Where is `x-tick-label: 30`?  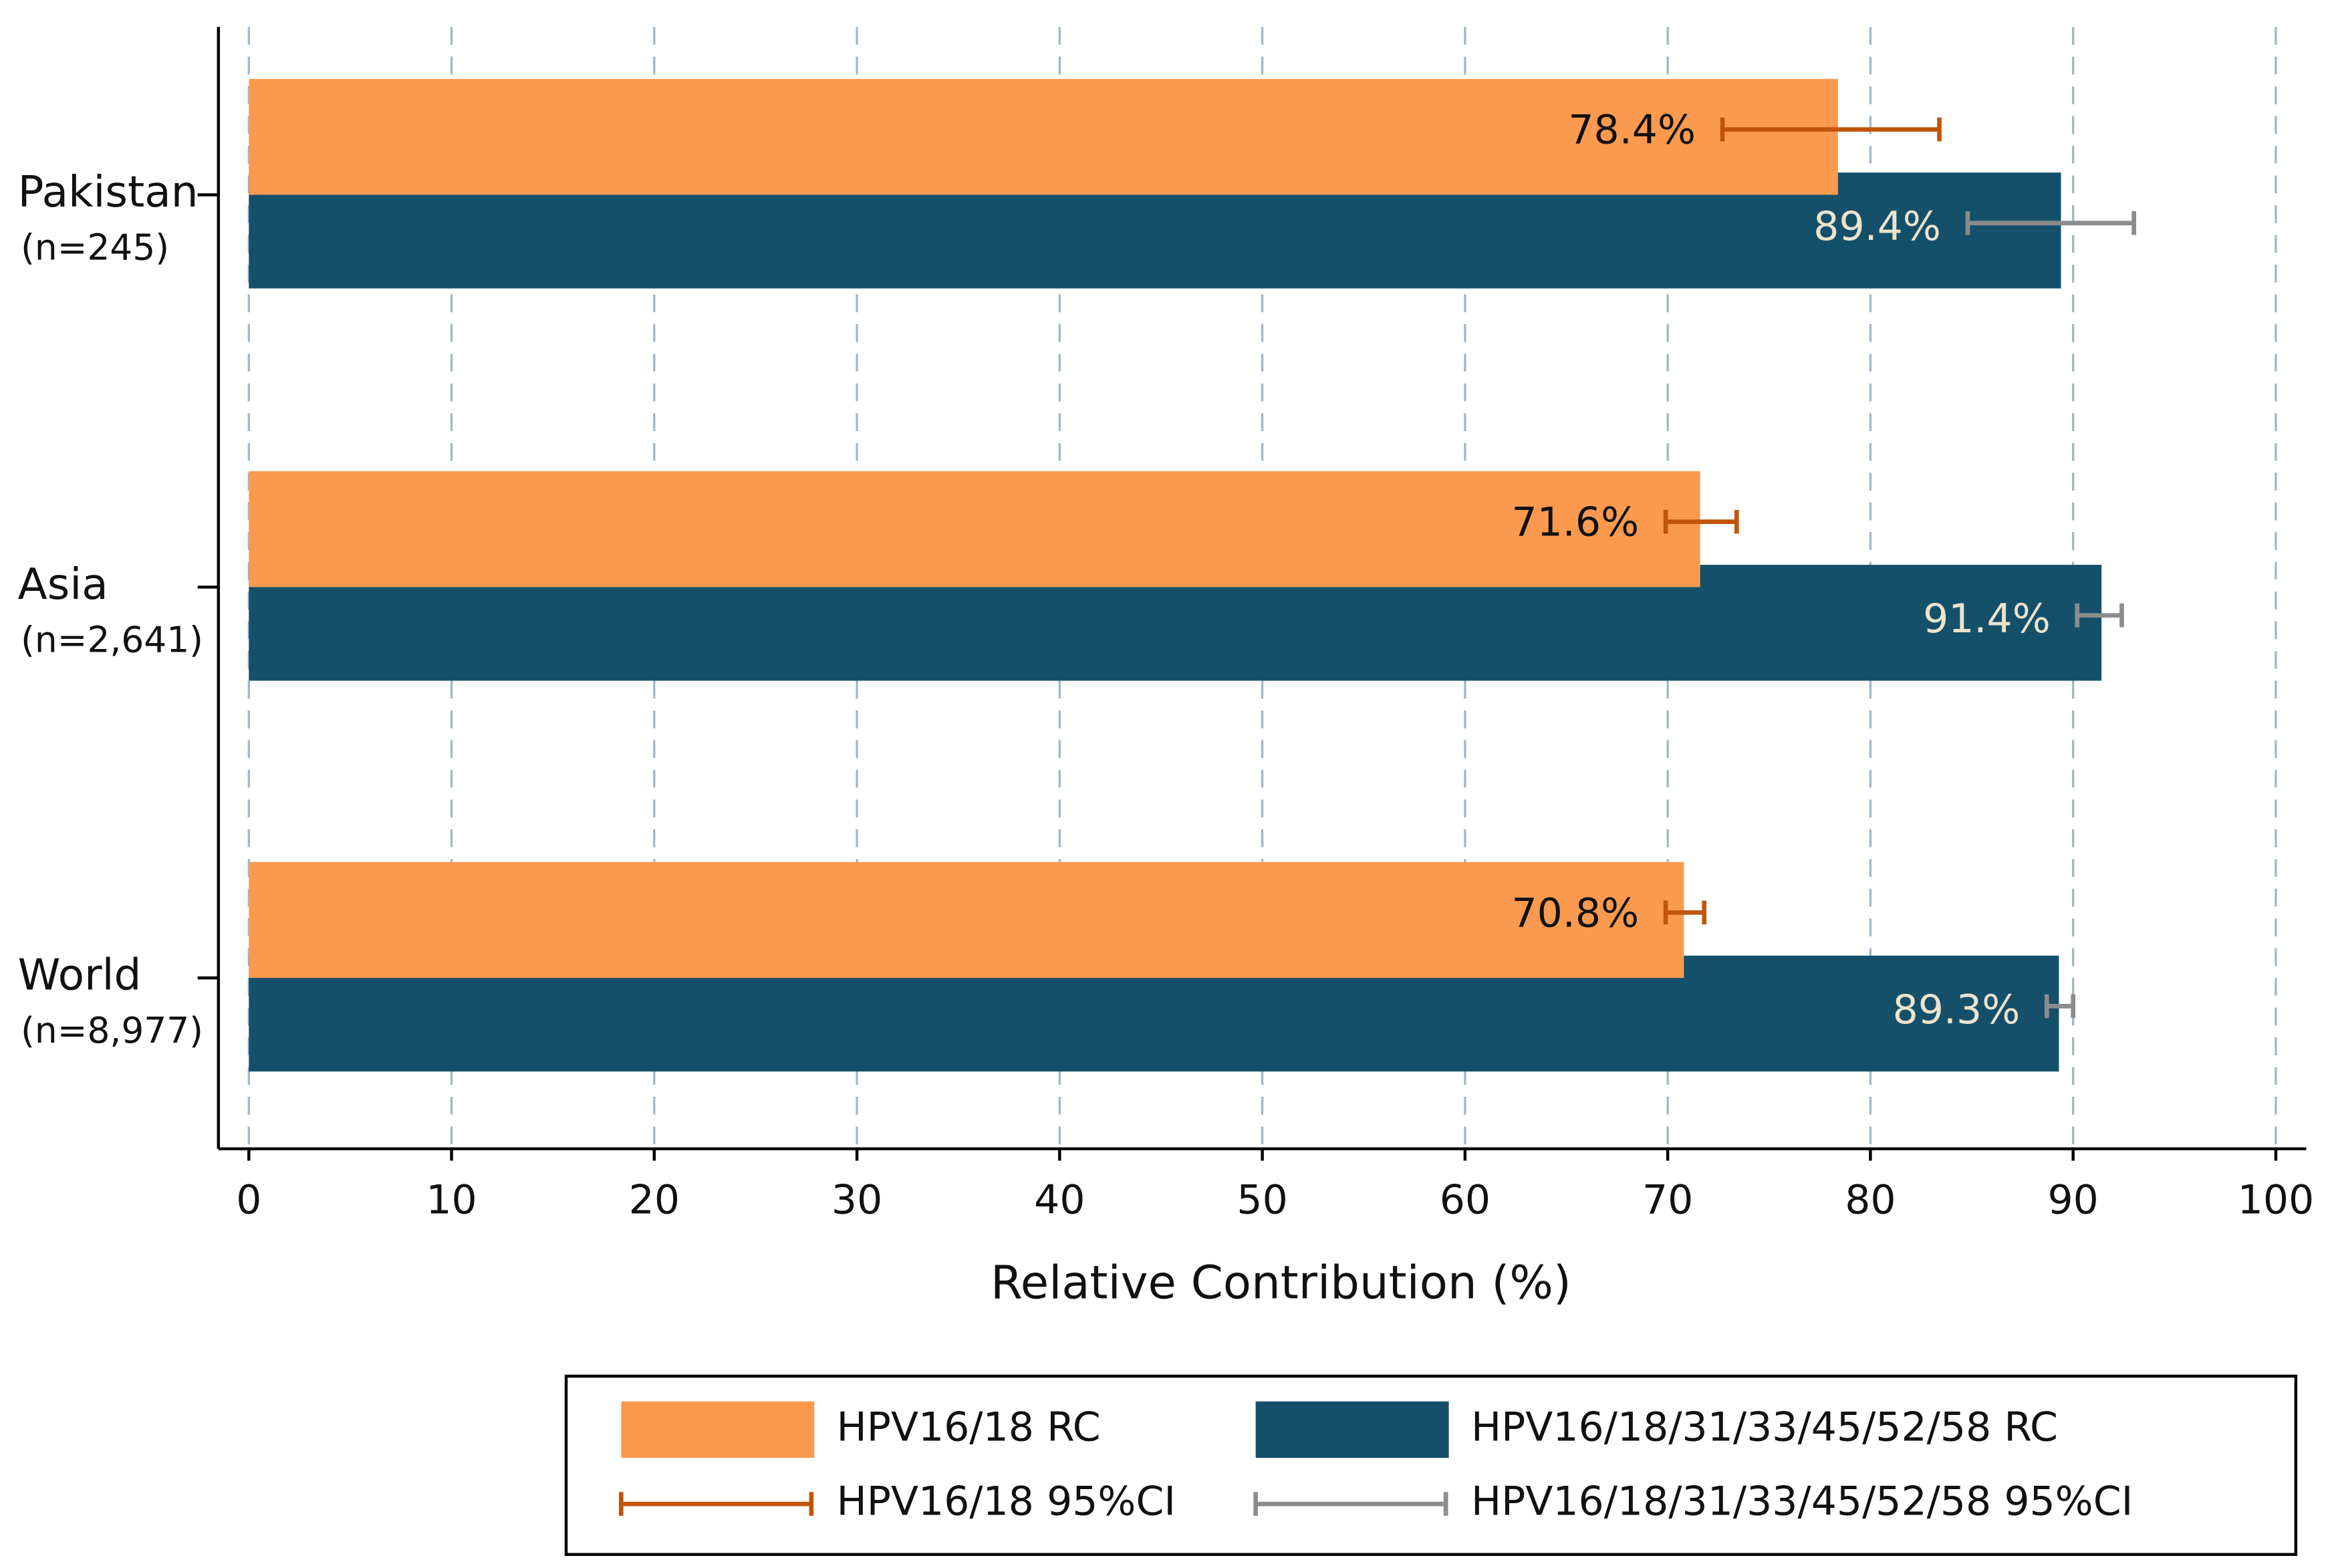
x-tick-label: 30 is located at coordinates (856, 1199).